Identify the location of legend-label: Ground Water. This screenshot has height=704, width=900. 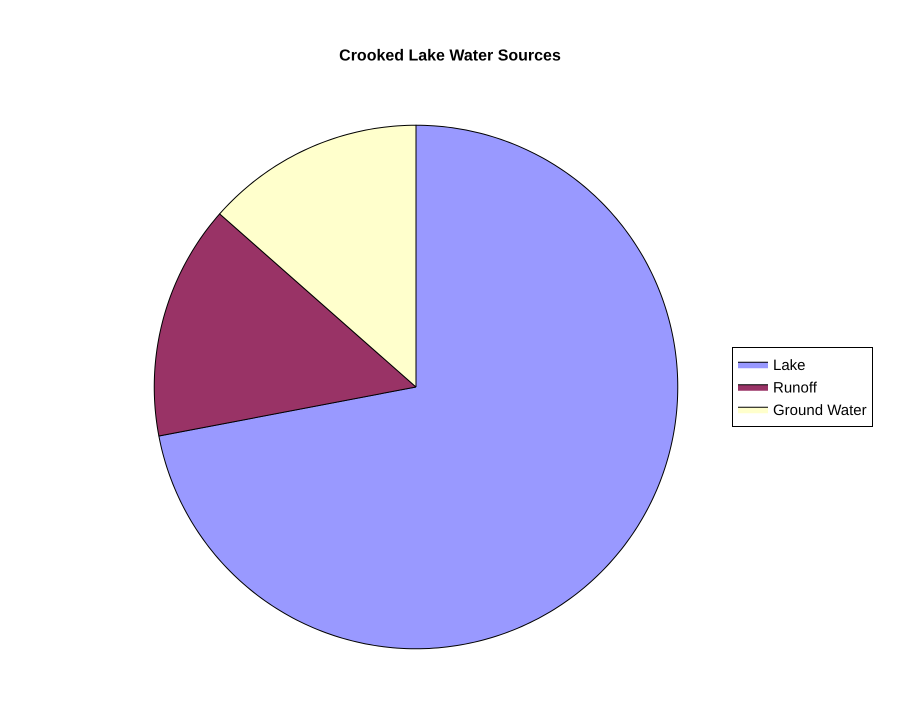
(820, 411).